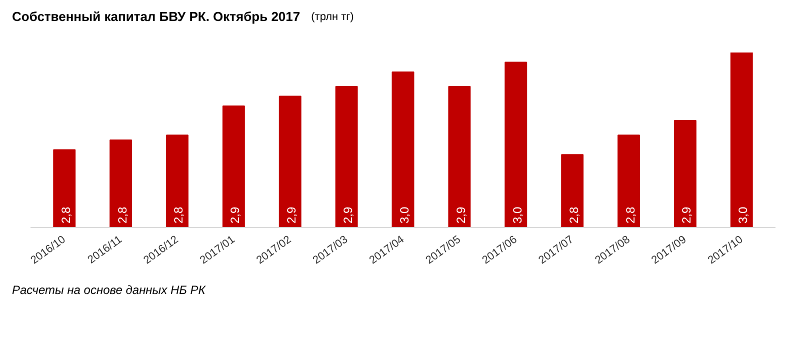  Describe the element at coordinates (332, 17) in the screenshot. I see `chart-subtitle: (трлн тг)` at that location.